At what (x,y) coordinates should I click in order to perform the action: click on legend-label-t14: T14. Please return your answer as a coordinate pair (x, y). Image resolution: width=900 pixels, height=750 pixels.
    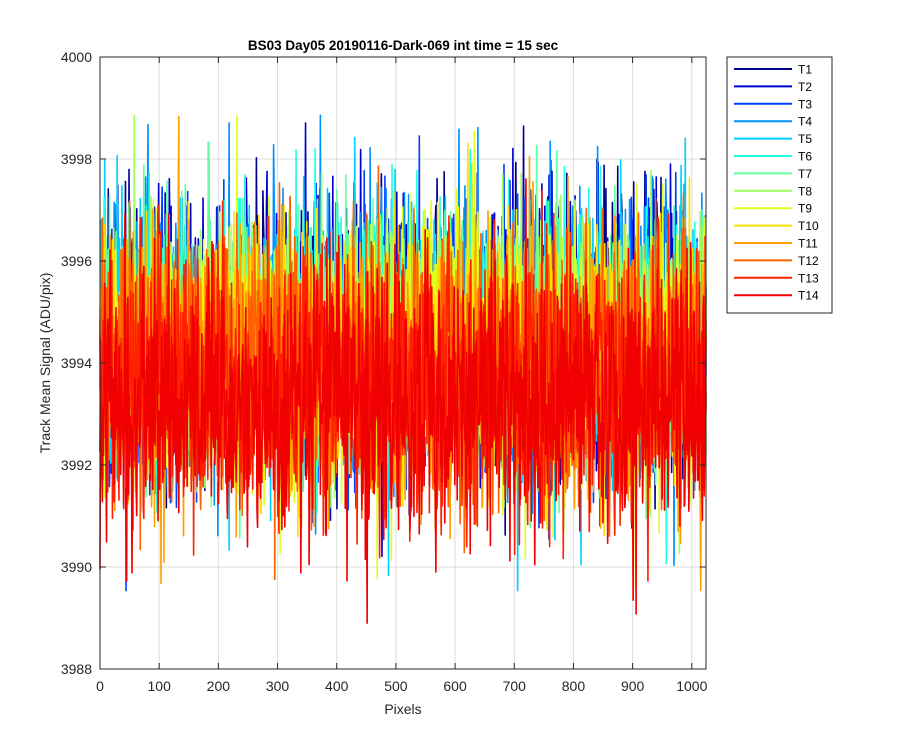
    Looking at the image, I should click on (808, 296).